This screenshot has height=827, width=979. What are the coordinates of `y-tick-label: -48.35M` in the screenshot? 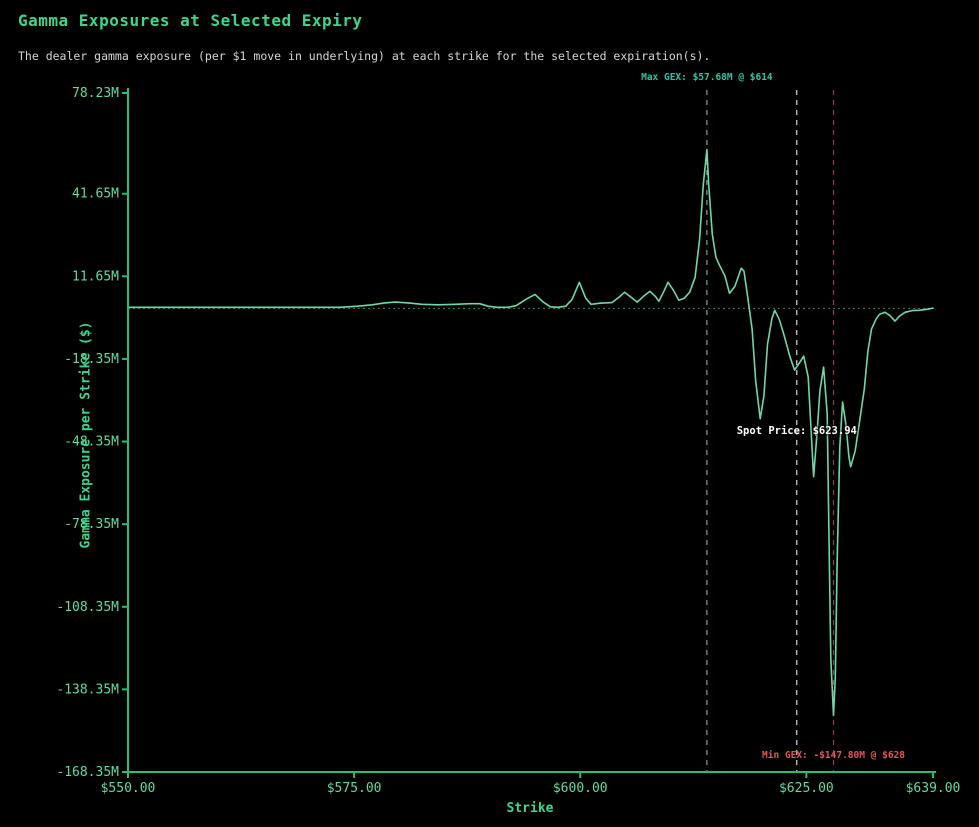 It's located at (91, 442).